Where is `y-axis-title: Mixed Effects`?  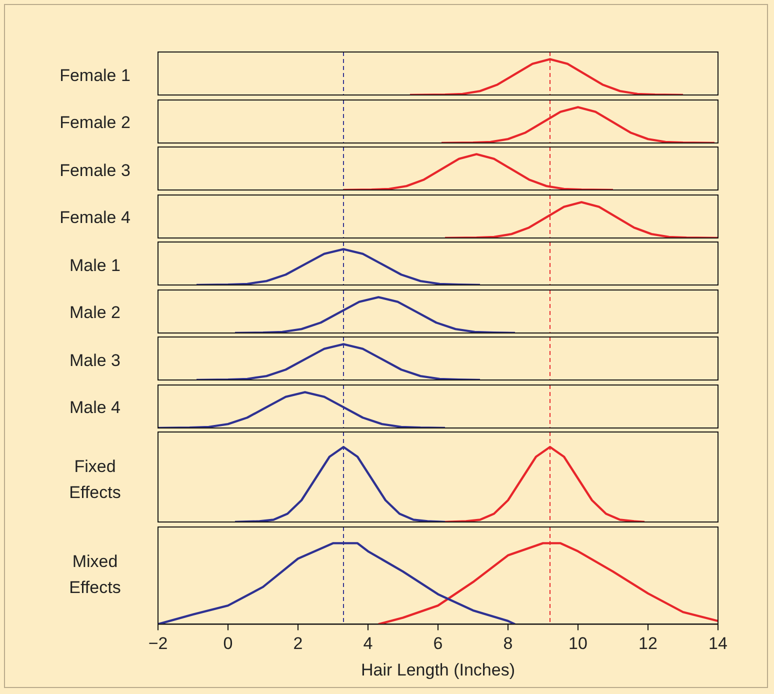 y-axis-title: Mixed Effects is located at coordinates (95, 574).